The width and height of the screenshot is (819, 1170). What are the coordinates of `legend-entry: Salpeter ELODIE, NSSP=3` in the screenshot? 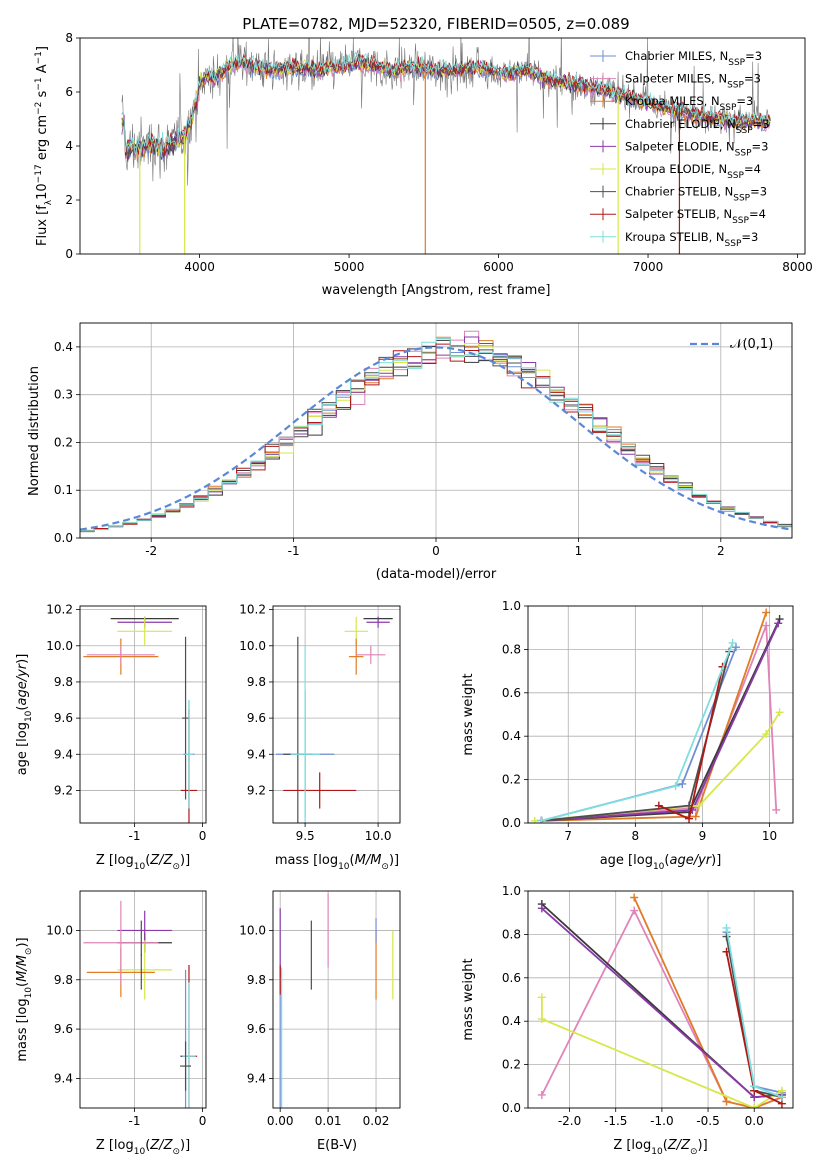 It's located at (696, 148).